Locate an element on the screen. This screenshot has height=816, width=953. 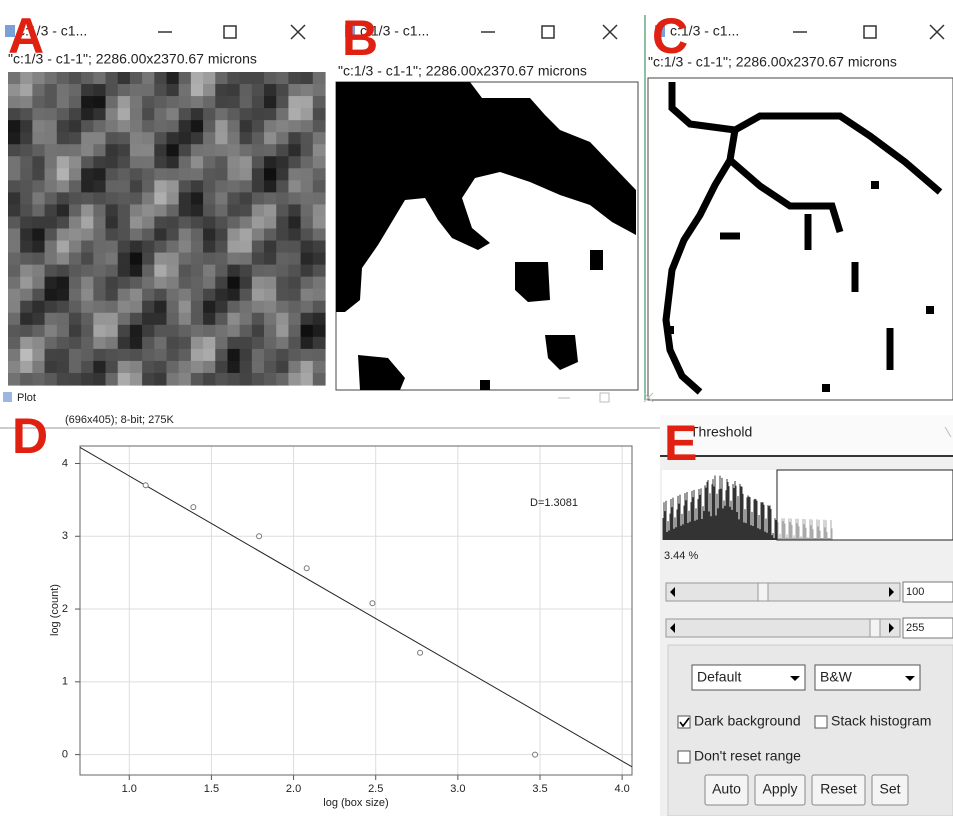
checkbox-label: Stack histogram is located at coordinates (881, 721).